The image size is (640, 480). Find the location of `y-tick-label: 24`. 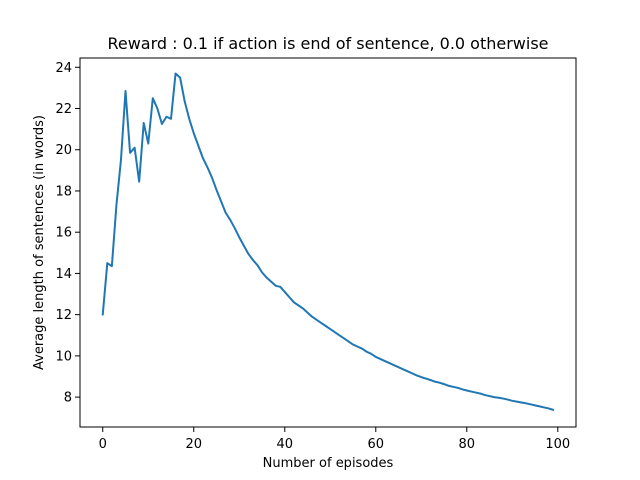

y-tick-label: 24 is located at coordinates (63, 68).